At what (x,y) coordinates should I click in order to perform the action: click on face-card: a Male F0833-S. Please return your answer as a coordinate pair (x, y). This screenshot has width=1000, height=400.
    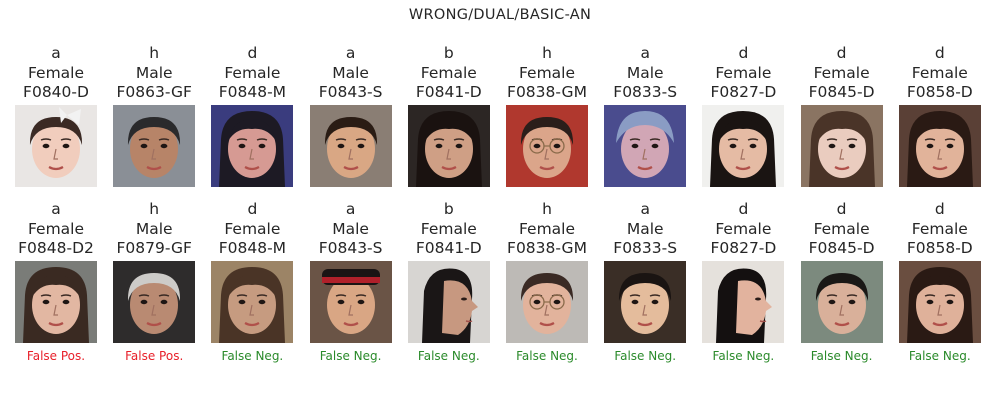
    Looking at the image, I should click on (645, 115).